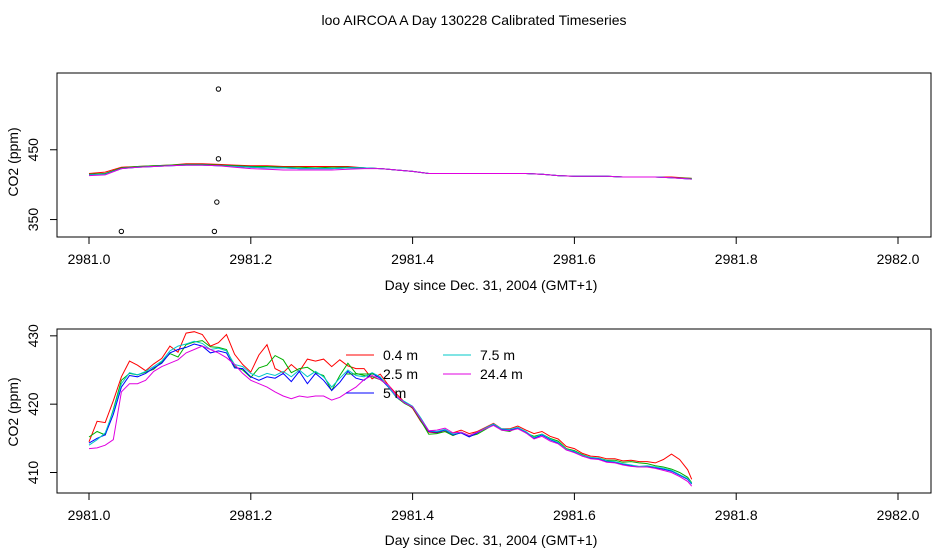 This screenshot has height=550, width=950. What do you see at coordinates (736, 259) in the screenshot?
I see `top-x-tick-label: 2981.8` at bounding box center [736, 259].